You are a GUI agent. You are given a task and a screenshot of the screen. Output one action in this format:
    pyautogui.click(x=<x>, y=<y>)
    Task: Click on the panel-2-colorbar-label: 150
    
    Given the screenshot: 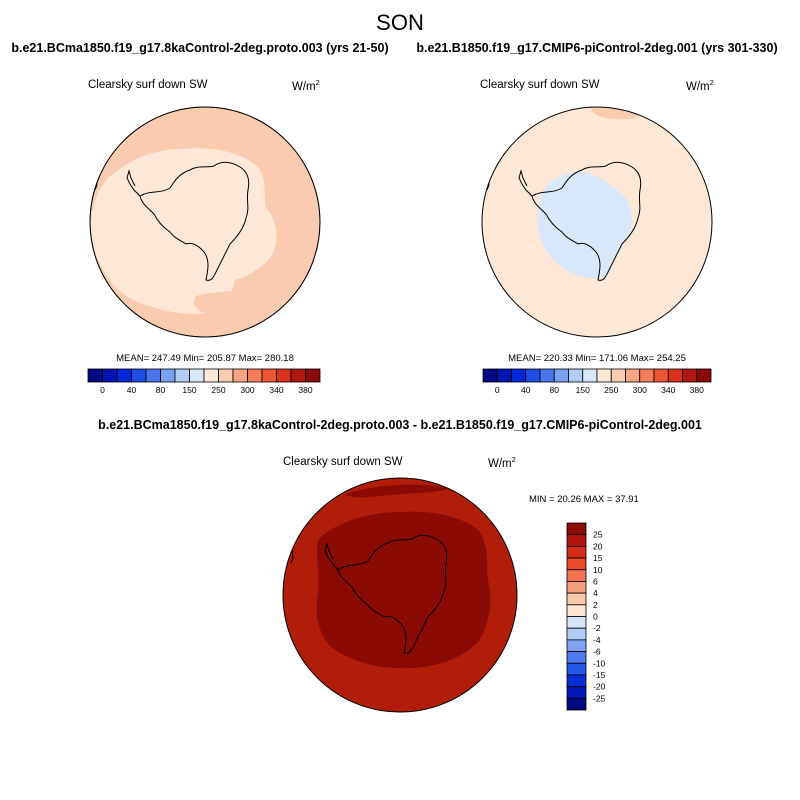 What is the action you would take?
    pyautogui.click(x=583, y=390)
    